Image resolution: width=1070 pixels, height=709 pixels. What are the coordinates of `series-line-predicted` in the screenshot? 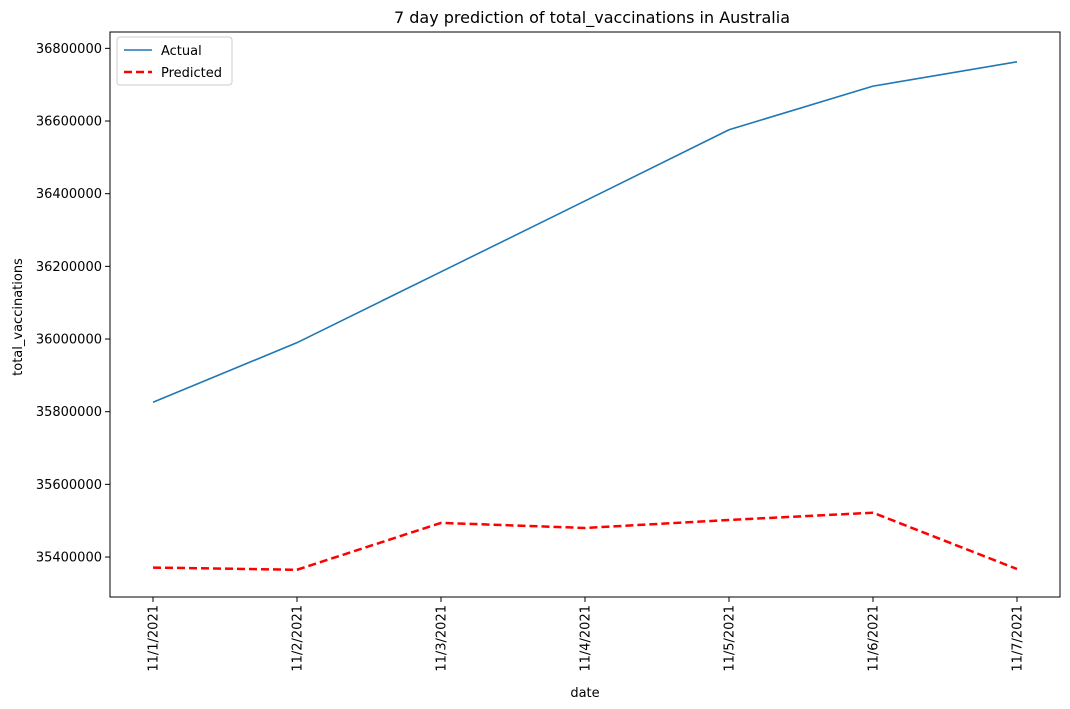 It's located at (585, 541).